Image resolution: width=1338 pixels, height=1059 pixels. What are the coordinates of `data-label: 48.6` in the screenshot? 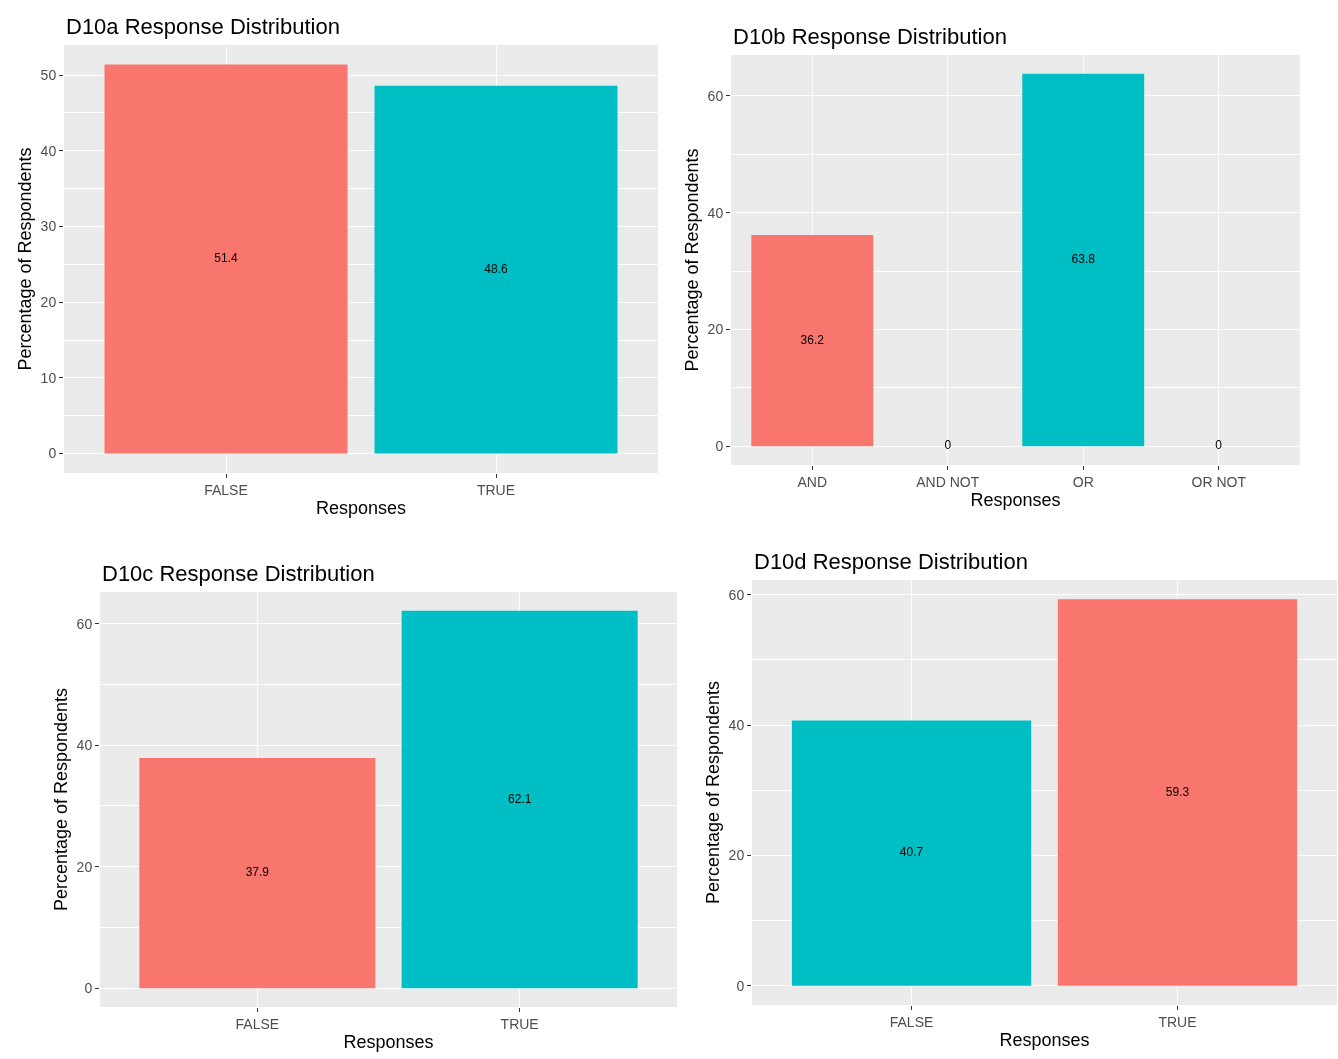 It's located at (496, 268).